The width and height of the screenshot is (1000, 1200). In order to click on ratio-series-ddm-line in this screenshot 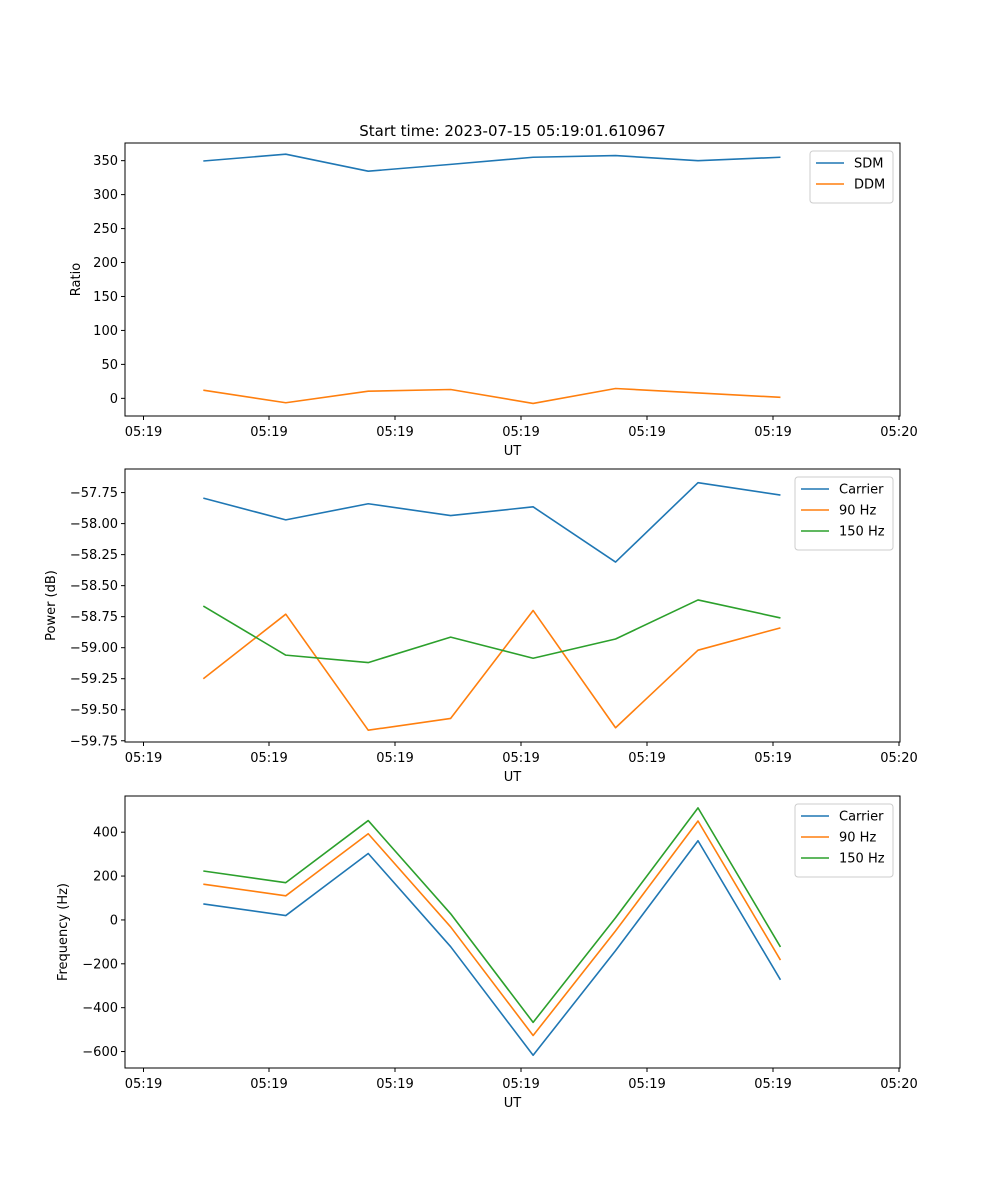, I will do `click(492, 396)`.